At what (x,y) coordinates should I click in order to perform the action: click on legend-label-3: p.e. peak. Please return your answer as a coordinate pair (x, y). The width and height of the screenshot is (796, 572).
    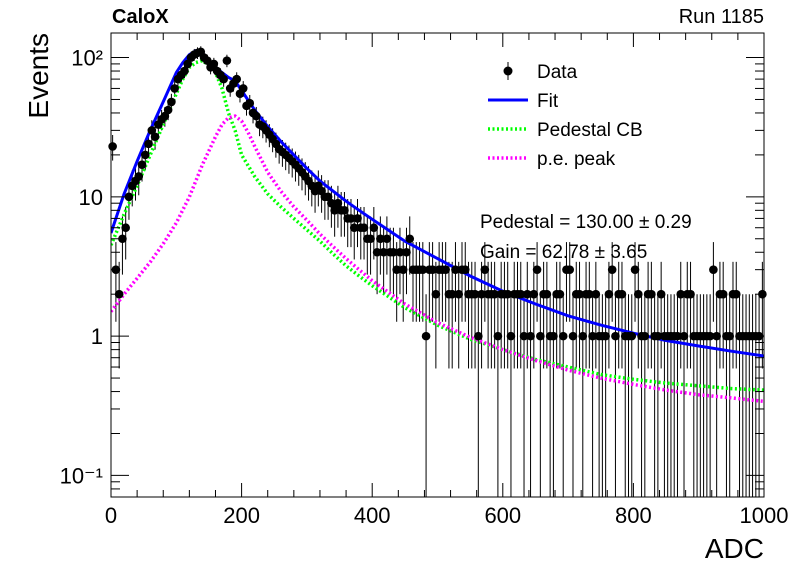
    Looking at the image, I should click on (576, 159).